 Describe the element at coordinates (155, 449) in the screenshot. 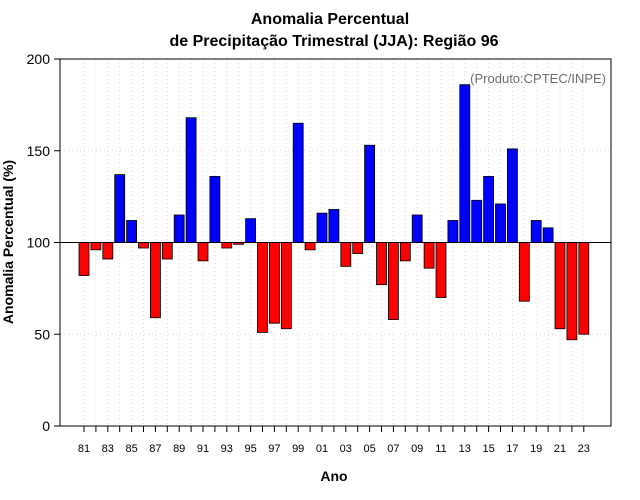

I see `x-tick-label: 87` at that location.